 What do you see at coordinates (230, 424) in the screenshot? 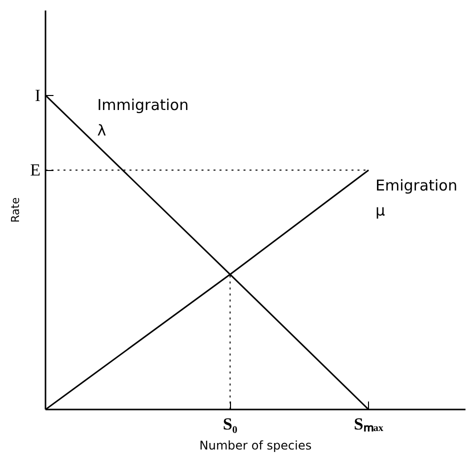
I see `x-tick-label: S₀` at bounding box center [230, 424].